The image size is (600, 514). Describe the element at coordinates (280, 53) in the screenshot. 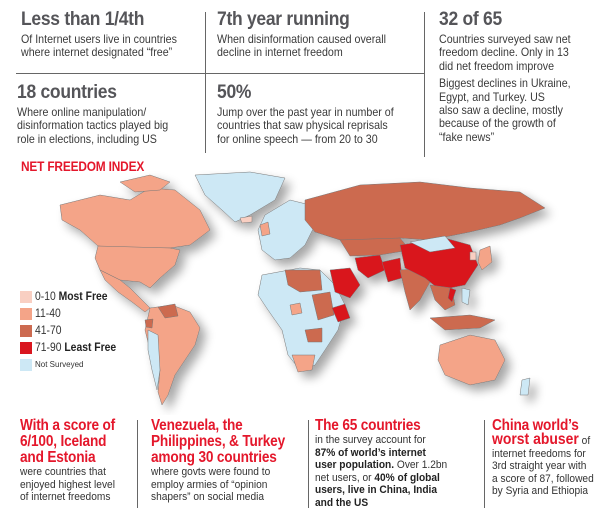

I see `stat-desc-line: decline in internet freedom` at that location.